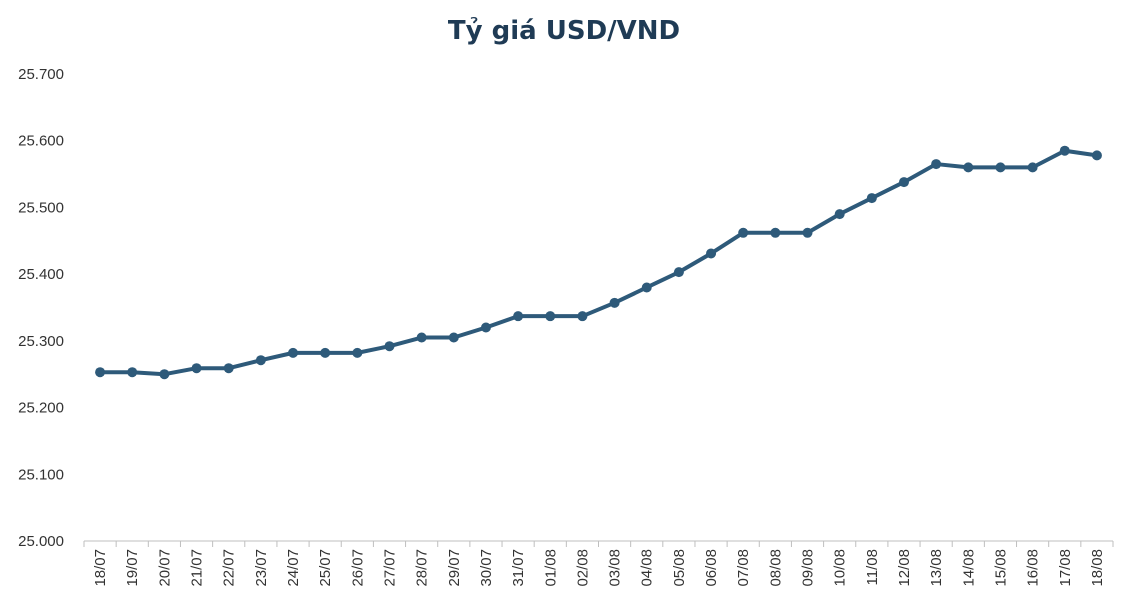  I want to click on x-tick-label: 15/08, so click(1000, 568).